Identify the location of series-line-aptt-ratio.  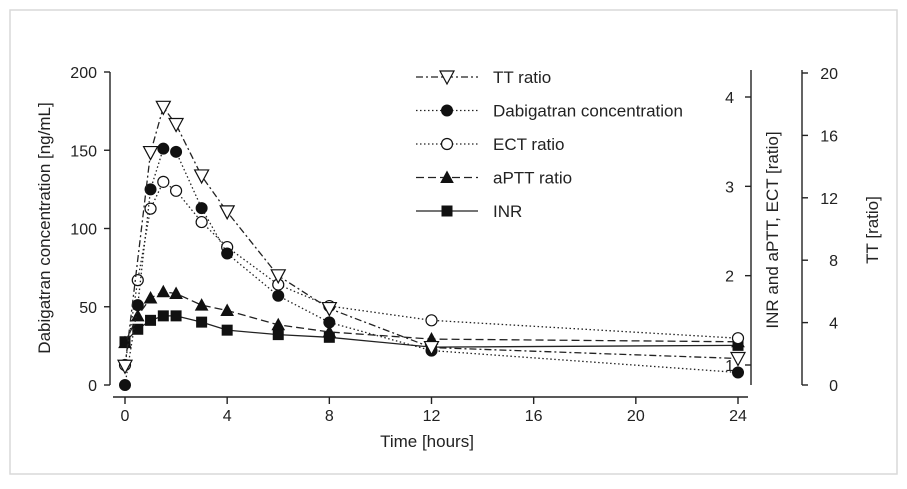
(431, 317).